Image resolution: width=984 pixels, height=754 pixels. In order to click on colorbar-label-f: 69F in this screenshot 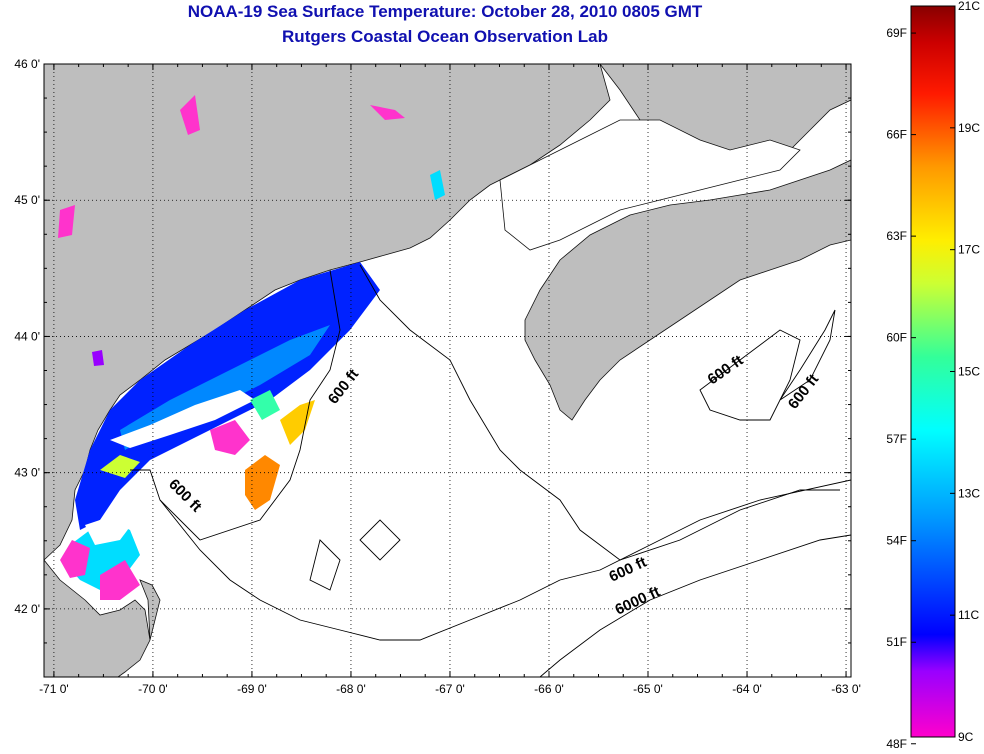, I will do `click(896, 33)`.